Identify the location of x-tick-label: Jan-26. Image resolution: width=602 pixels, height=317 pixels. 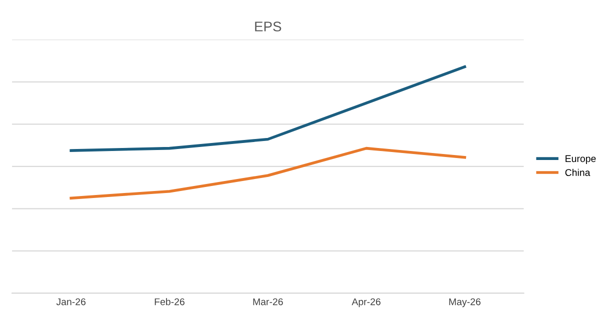
(71, 302).